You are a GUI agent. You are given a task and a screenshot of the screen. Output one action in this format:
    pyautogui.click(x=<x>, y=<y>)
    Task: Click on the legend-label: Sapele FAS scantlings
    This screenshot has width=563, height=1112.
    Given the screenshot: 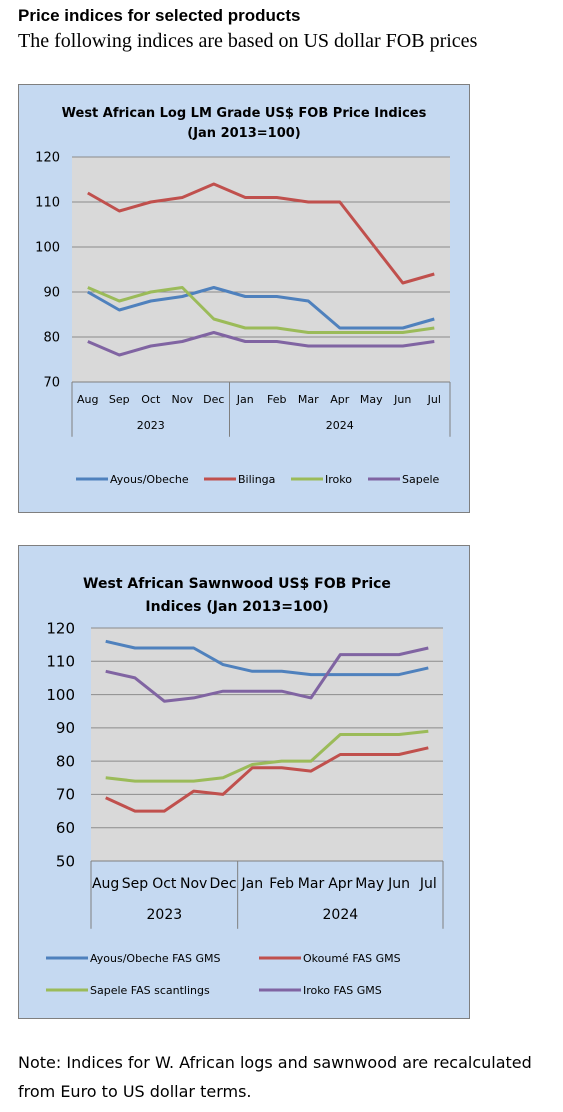 What is the action you would take?
    pyautogui.click(x=150, y=990)
    